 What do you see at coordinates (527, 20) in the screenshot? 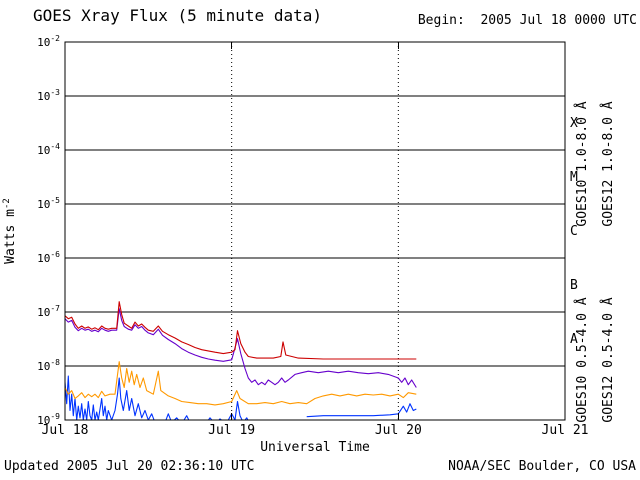
I see `begin-timestamp: Begin: 2005 Jul 18 0000 UTC` at bounding box center [527, 20].